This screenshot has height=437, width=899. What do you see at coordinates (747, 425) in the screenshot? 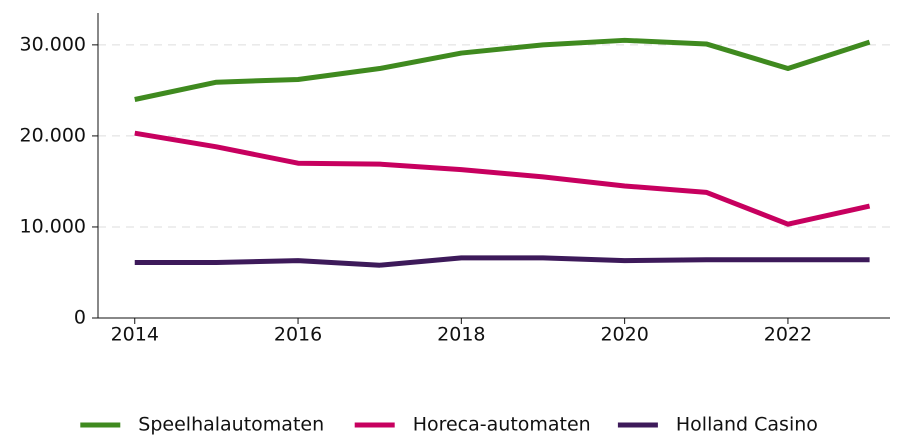
I see `legend-label: Holland Casino` at bounding box center [747, 425].